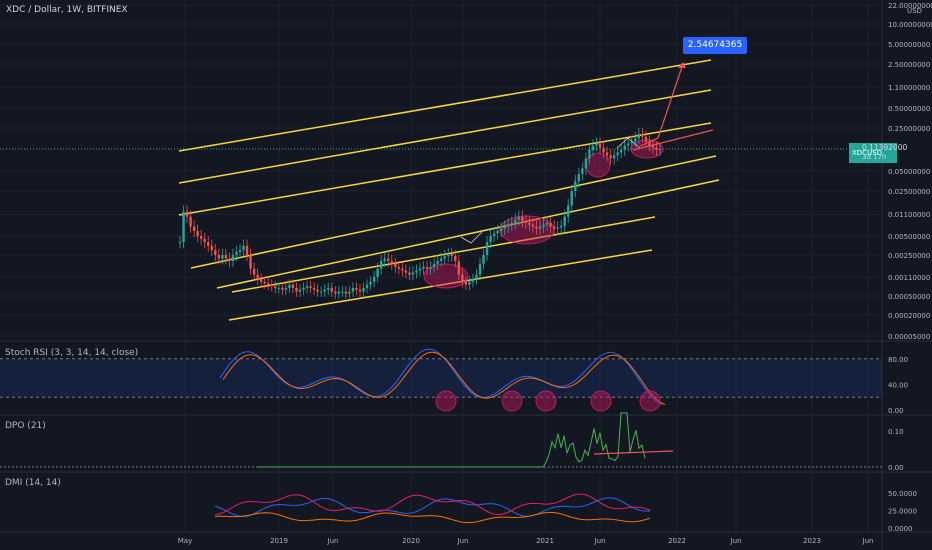 The height and width of the screenshot is (550, 932). What do you see at coordinates (874, 157) in the screenshot?
I see `bar-countdown: 3d 17h` at bounding box center [874, 157].